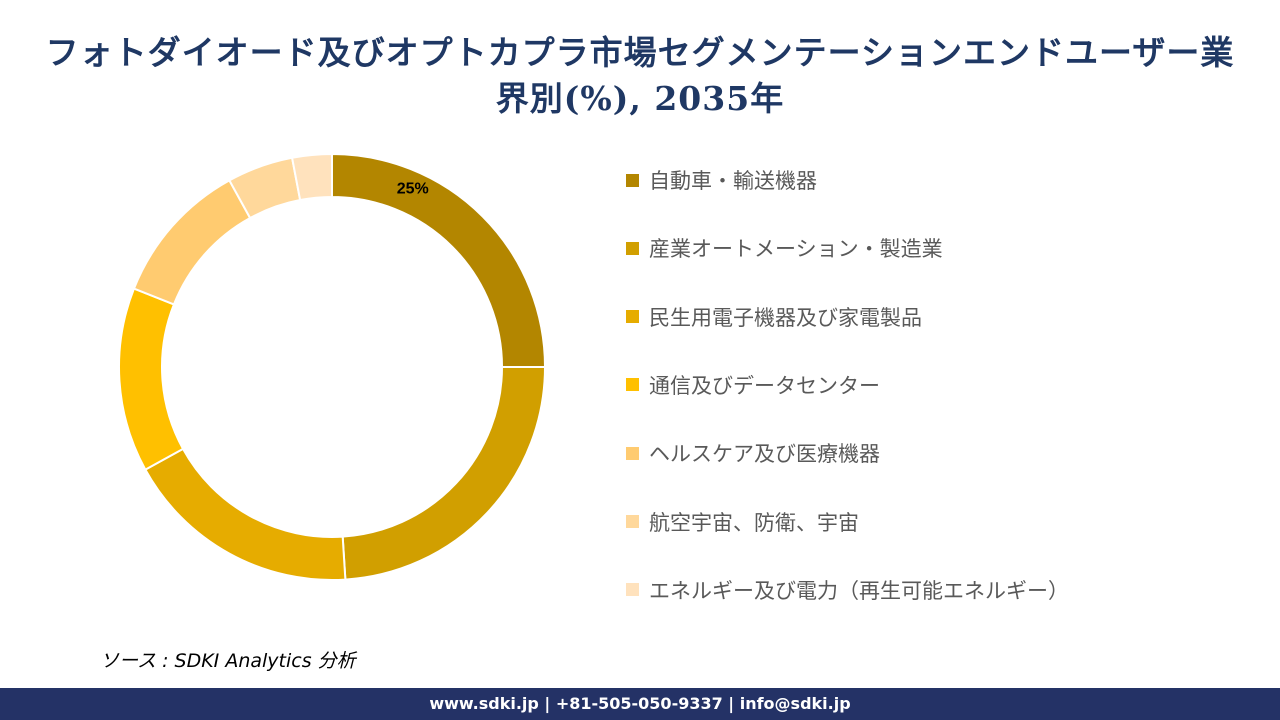 This screenshot has width=1280, height=720. What do you see at coordinates (796, 249) in the screenshot?
I see `legend-label: 産業オートメーション・製造業` at bounding box center [796, 249].